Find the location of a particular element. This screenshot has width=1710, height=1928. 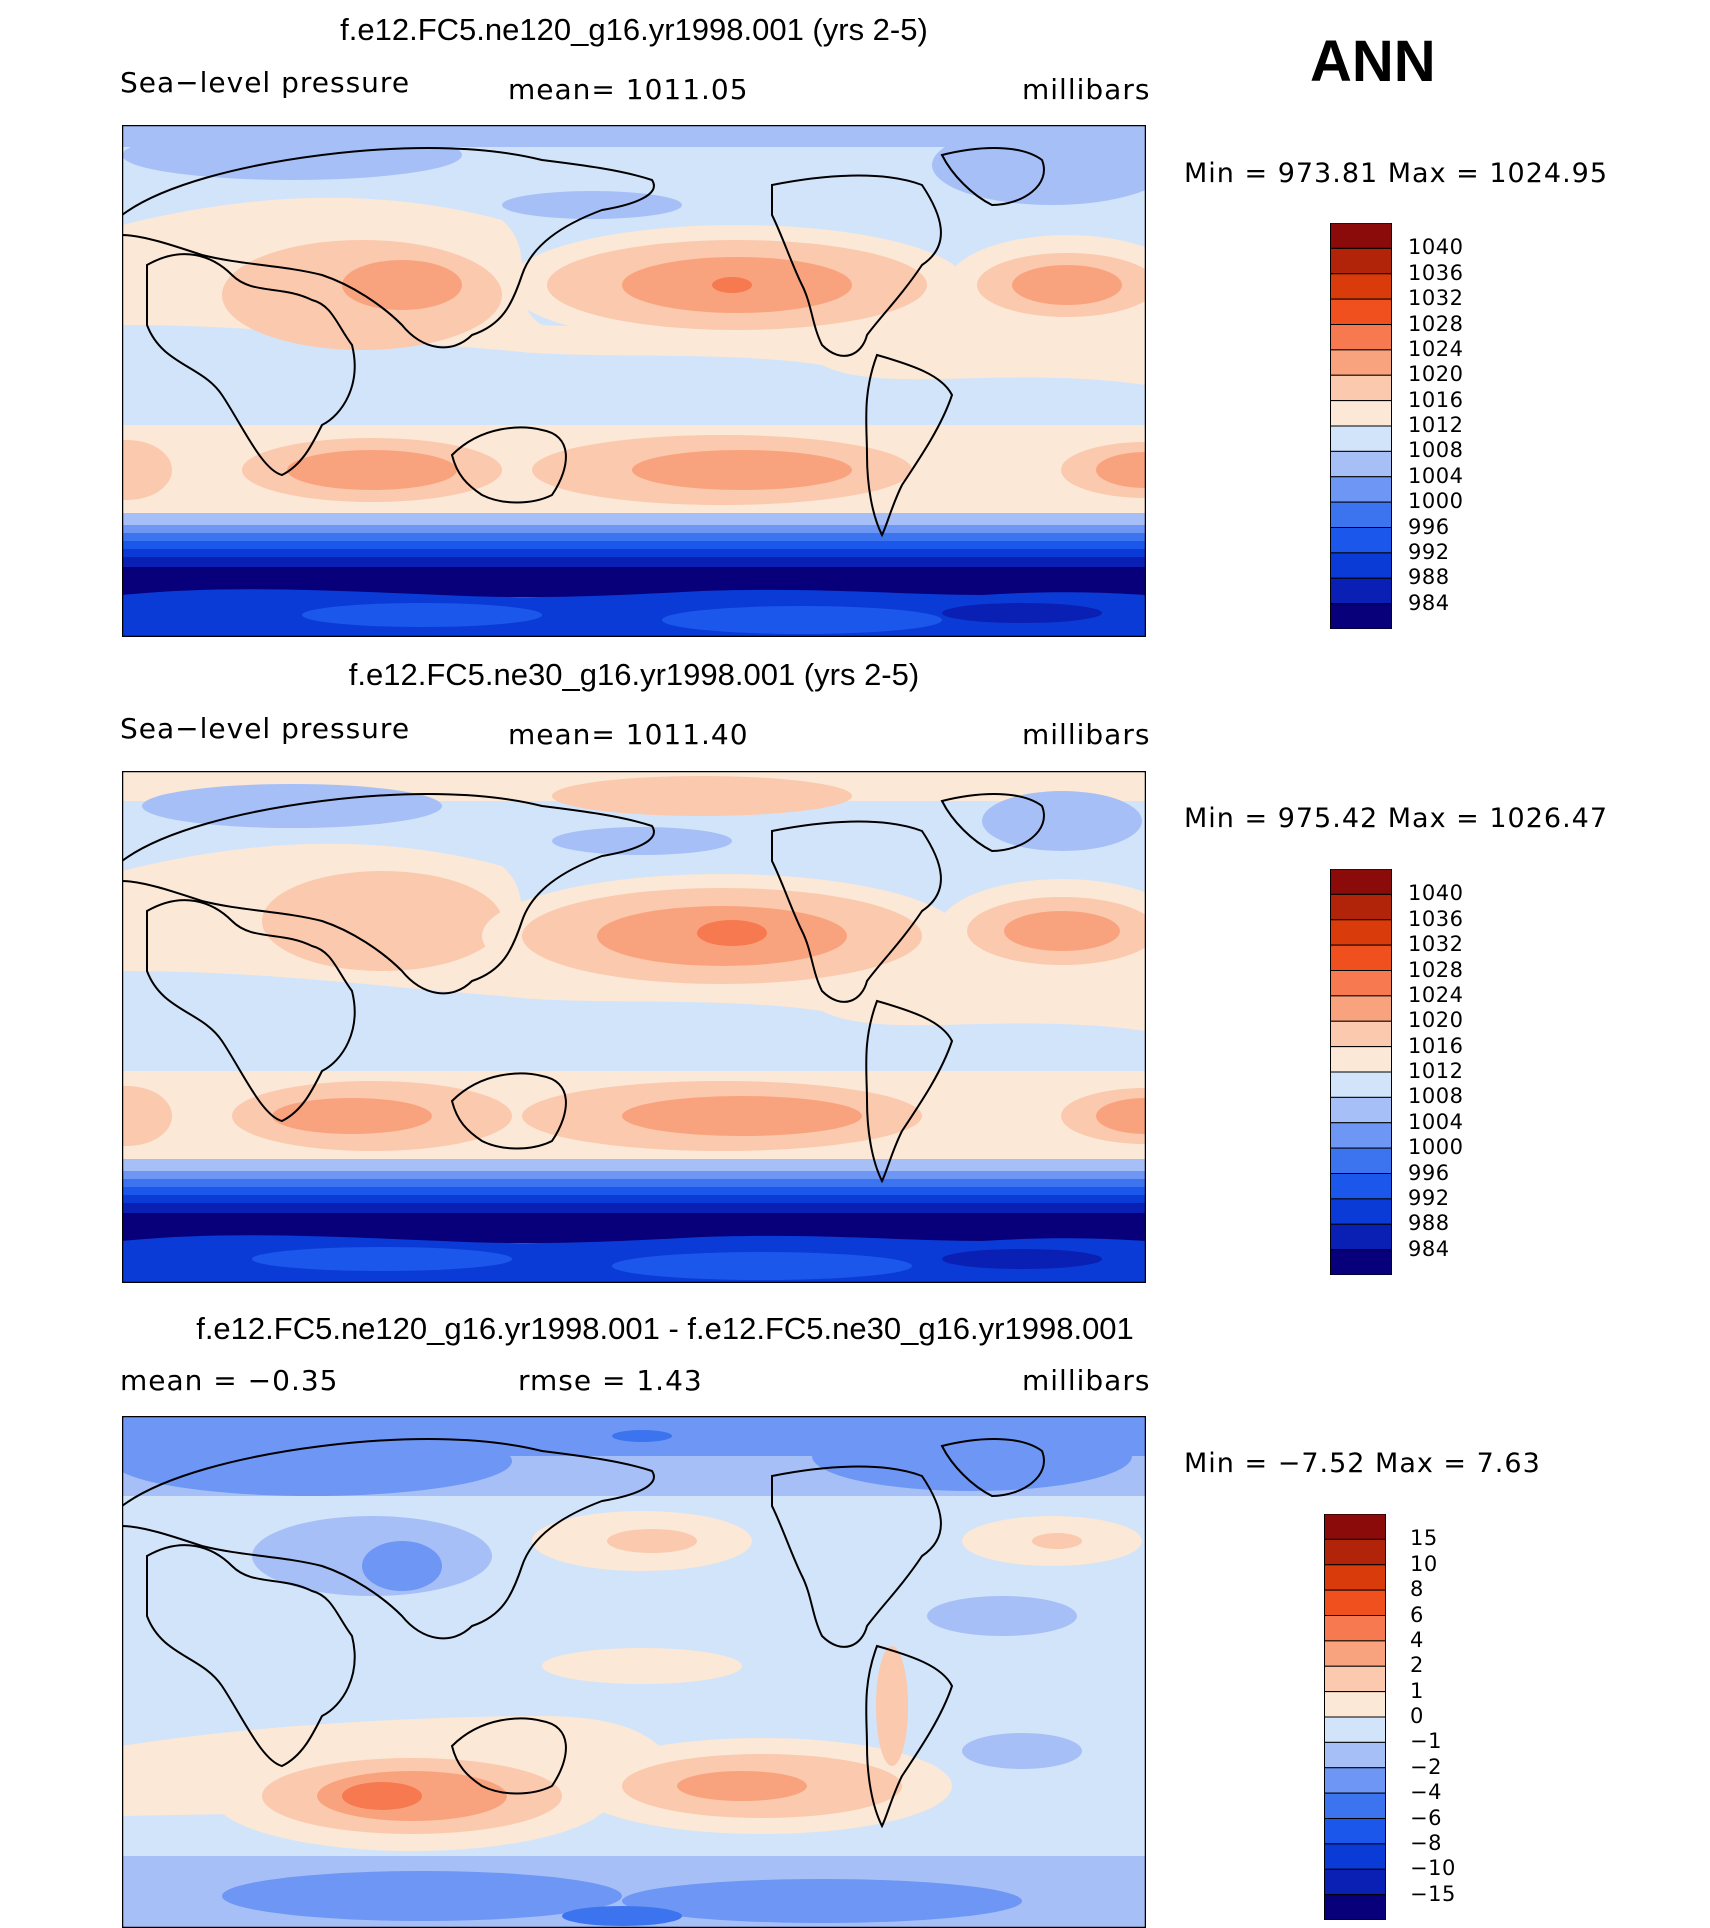

panel1-colorbar-swatches is located at coordinates (1361, 426).